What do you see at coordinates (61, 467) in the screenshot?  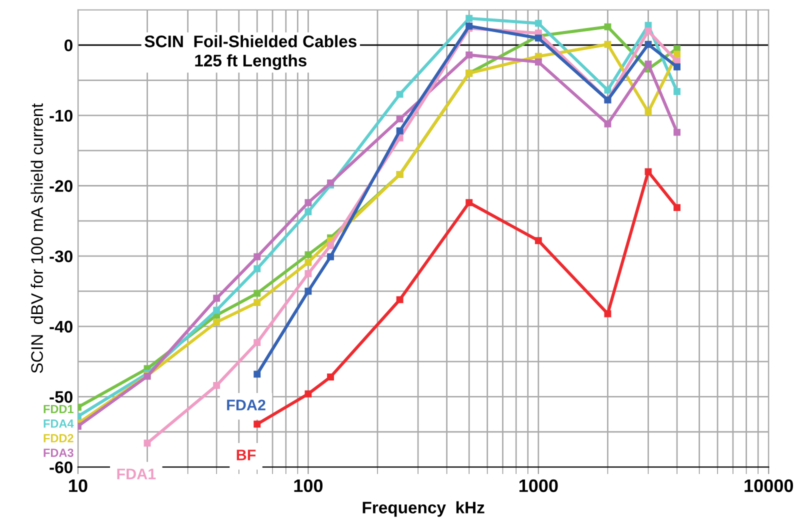 I see `y-tick-label: -60` at bounding box center [61, 467].